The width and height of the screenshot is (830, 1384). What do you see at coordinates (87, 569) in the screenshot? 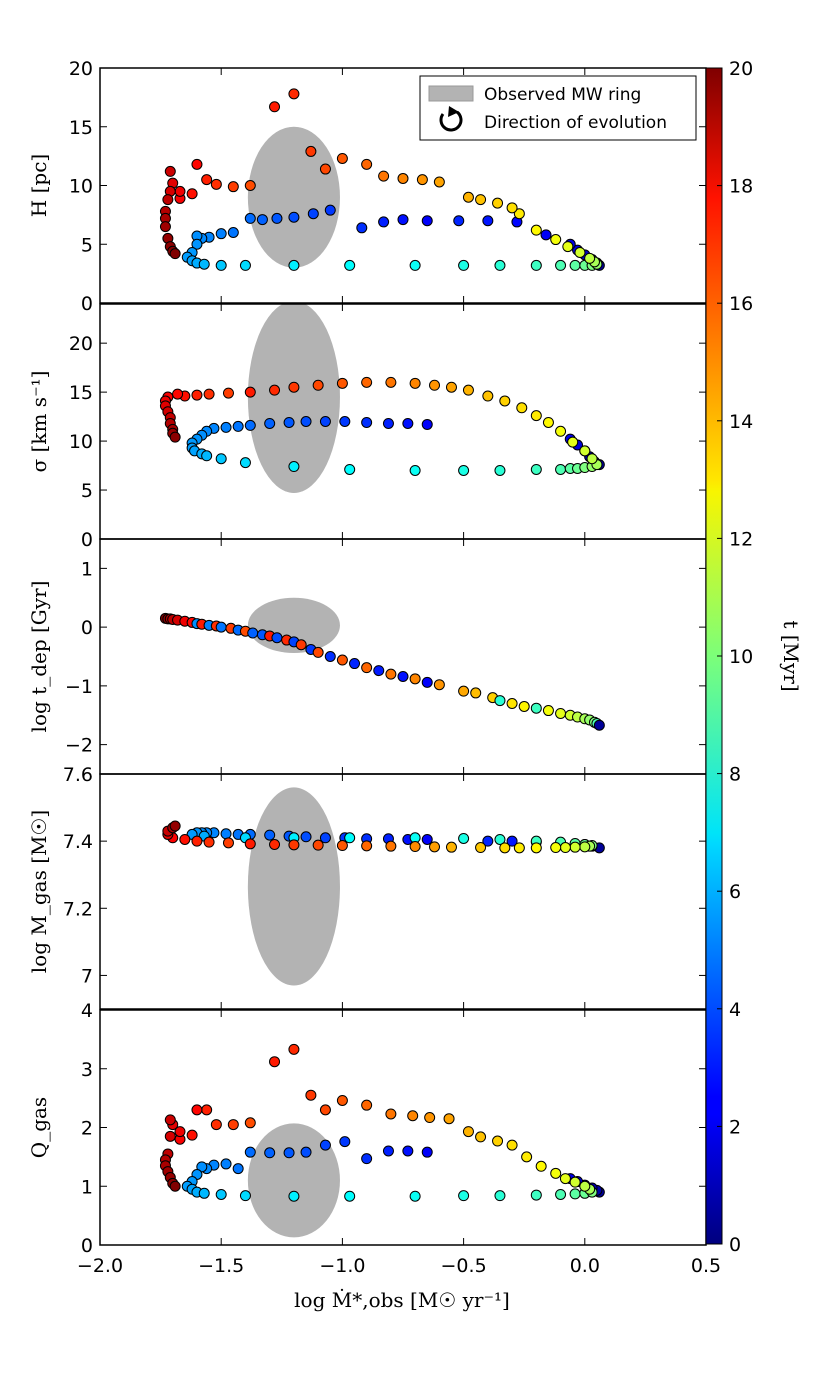
I see `y-tick-label: 1` at bounding box center [87, 569].